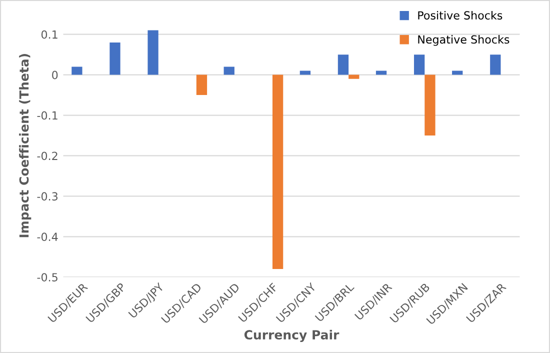  I want to click on legend-label: Negative Shocks, so click(464, 40).